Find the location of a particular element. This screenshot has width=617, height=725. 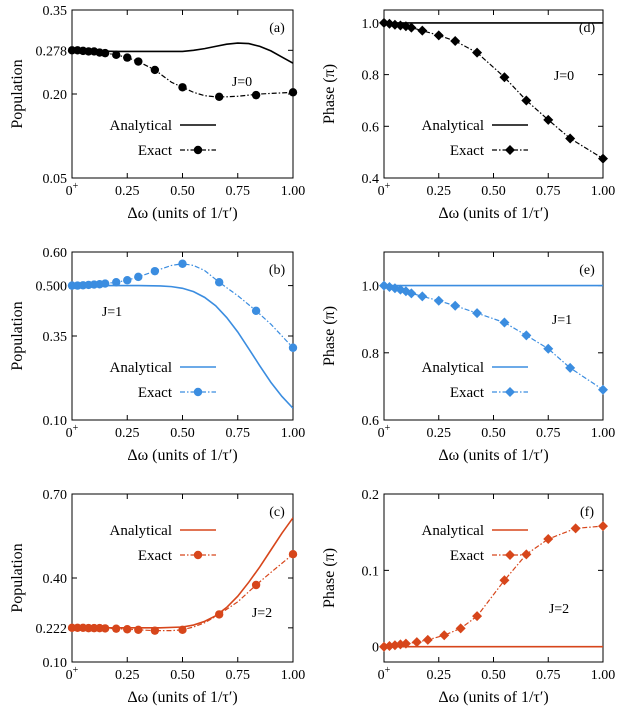

y-tick-label: 0.05 is located at coordinates (55, 179).